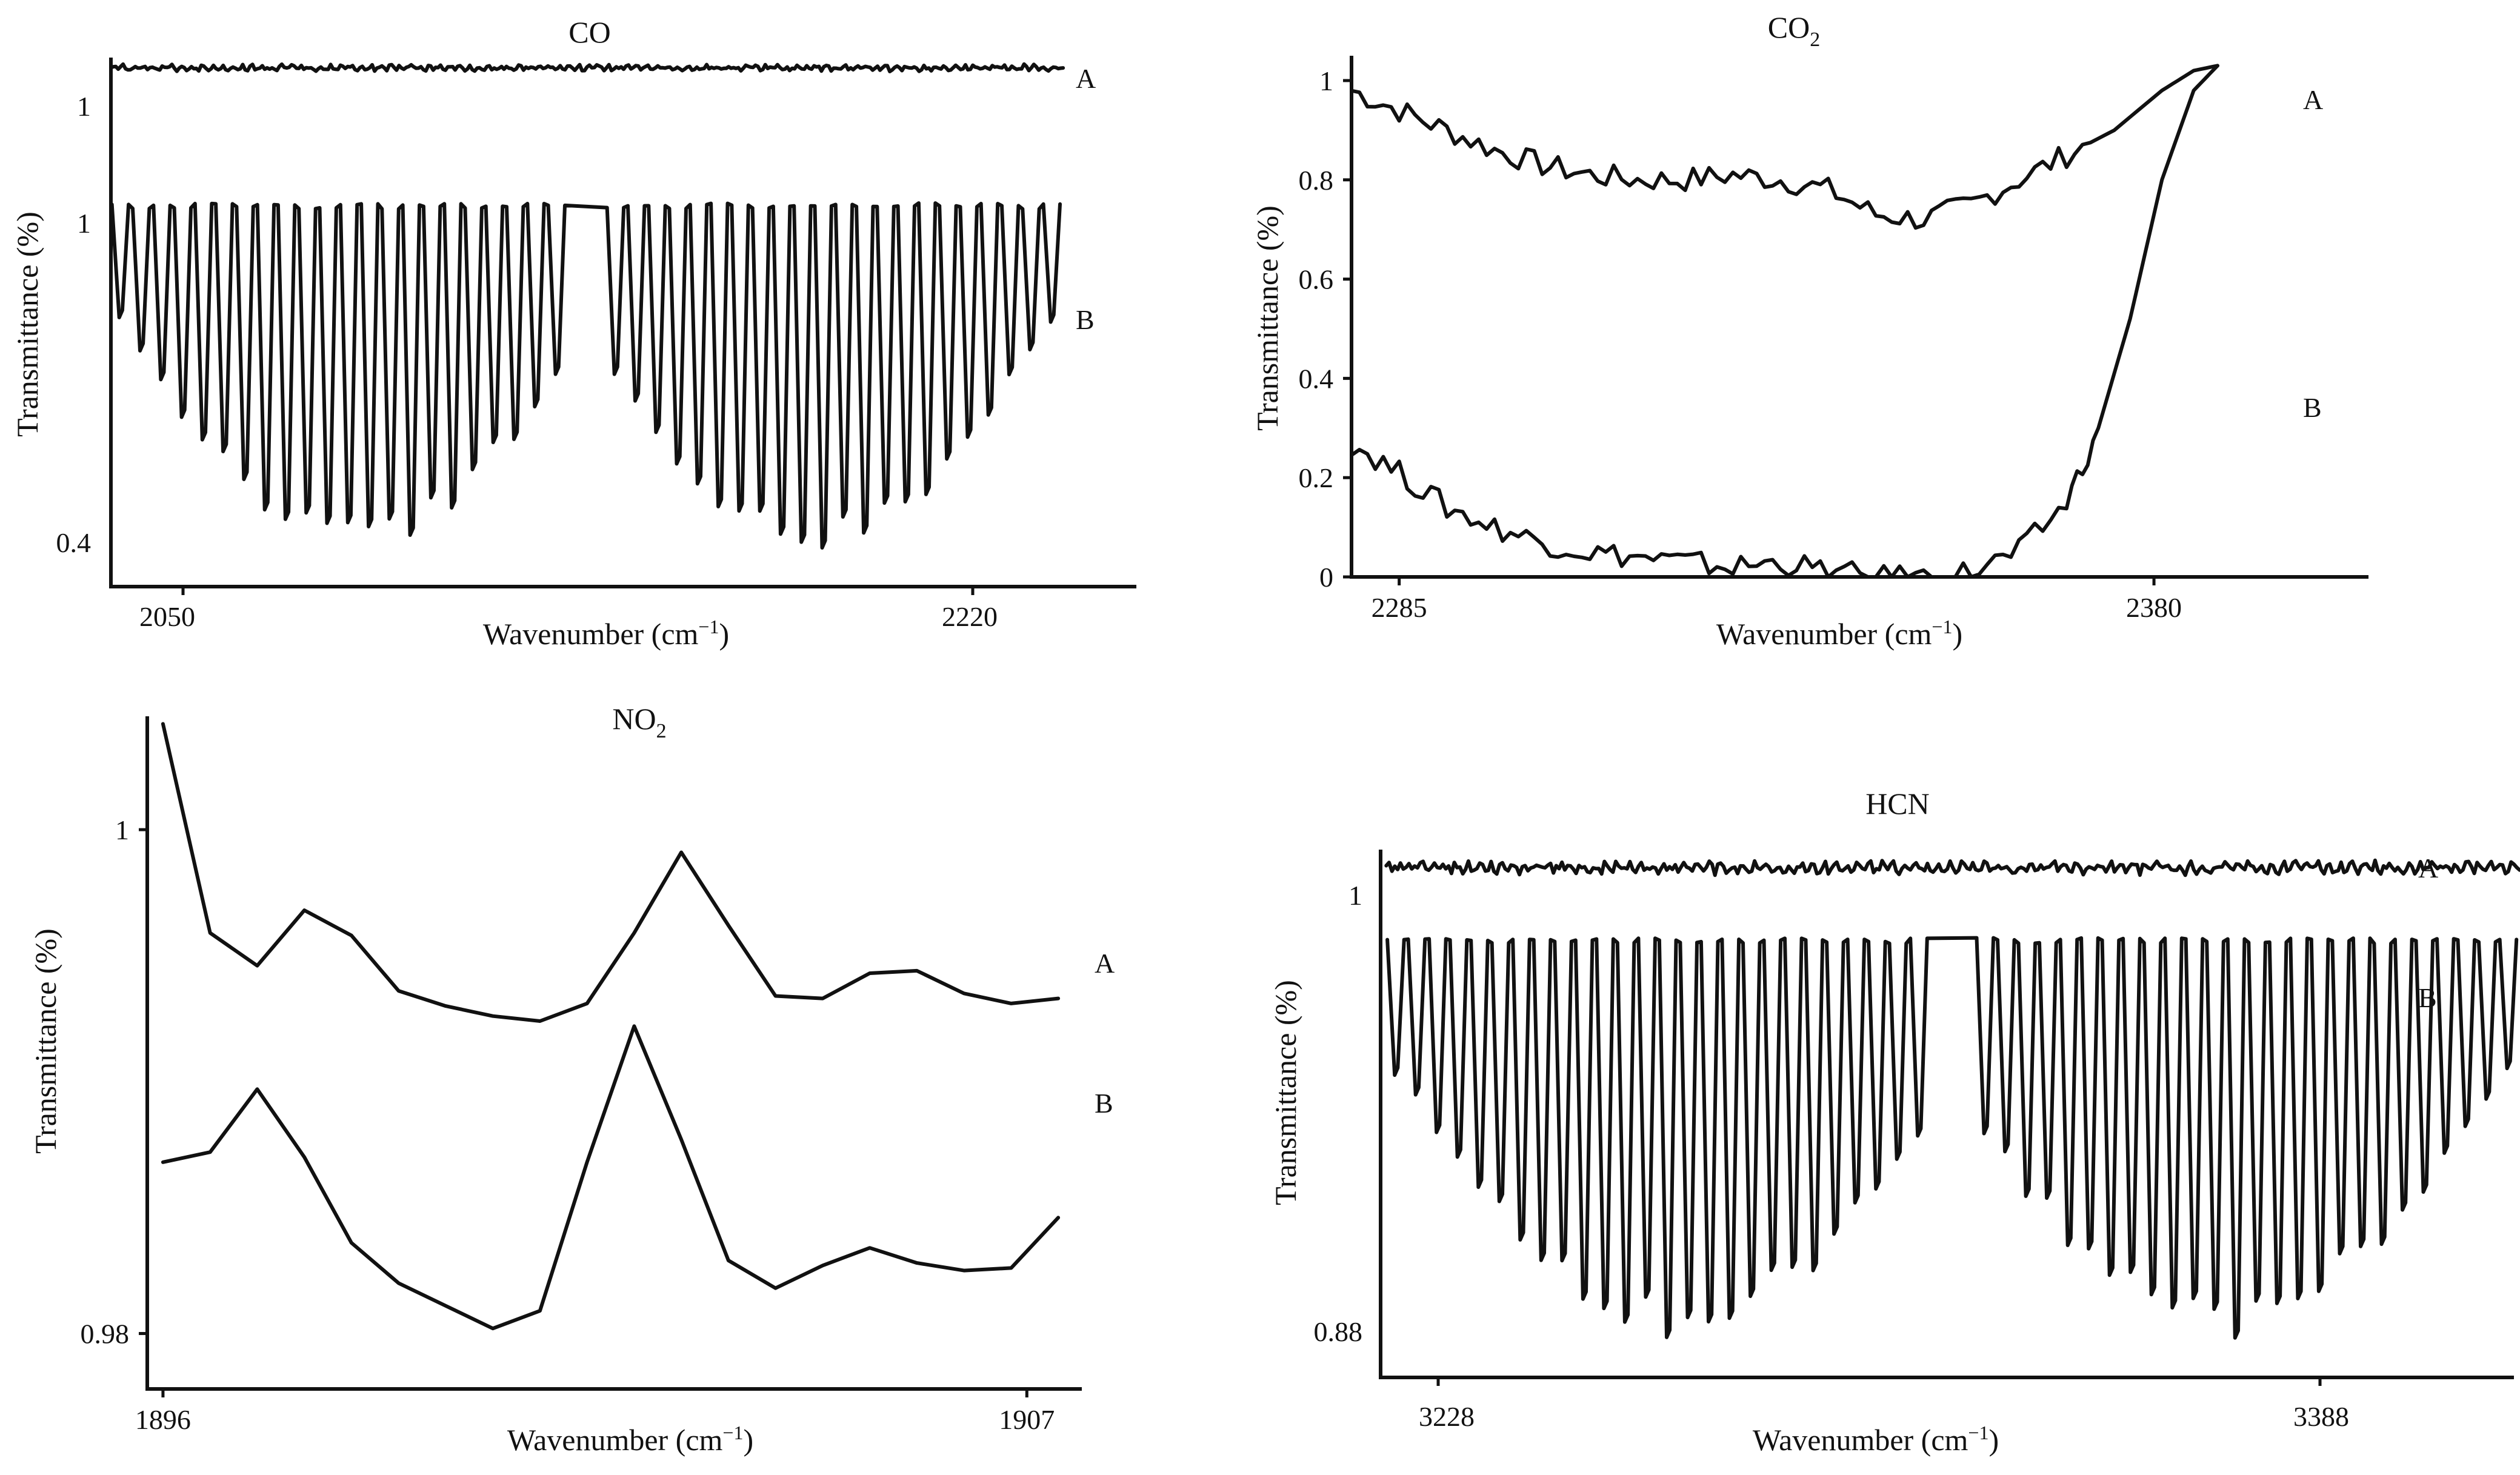  What do you see at coordinates (639, 722) in the screenshot?
I see `no2-chart-title: NO2` at bounding box center [639, 722].